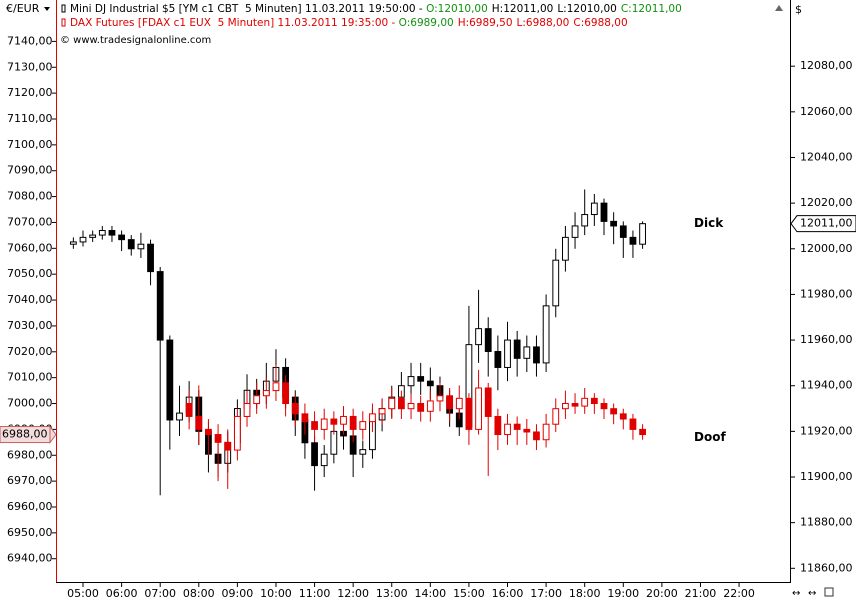 The width and height of the screenshot is (856, 602). What do you see at coordinates (587, 9) in the screenshot?
I see `legend-quote: L:12010,00` at bounding box center [587, 9].